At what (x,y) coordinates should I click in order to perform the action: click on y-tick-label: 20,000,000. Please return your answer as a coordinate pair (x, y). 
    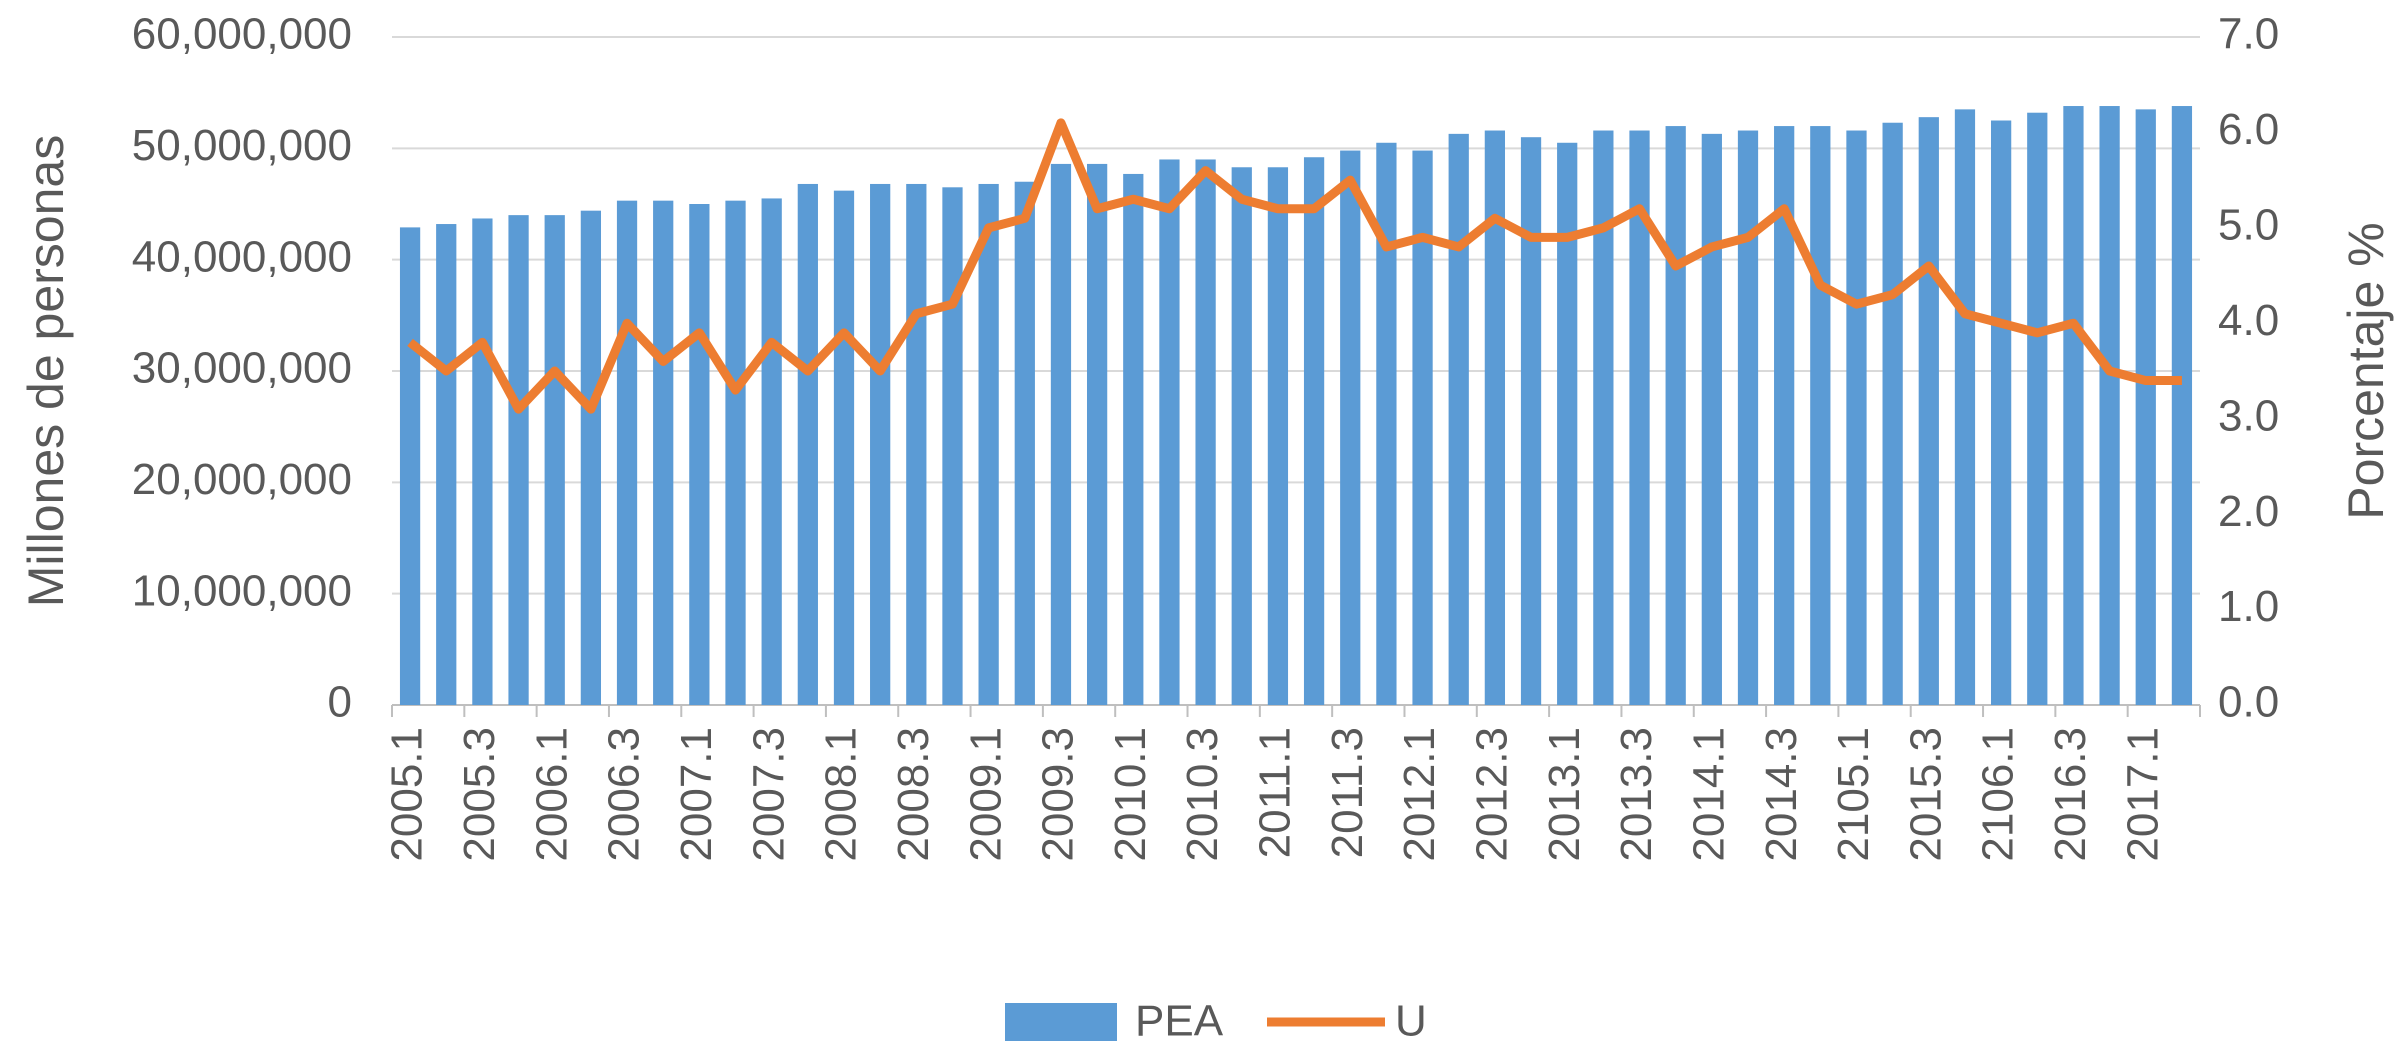
    Looking at the image, I should click on (242, 479).